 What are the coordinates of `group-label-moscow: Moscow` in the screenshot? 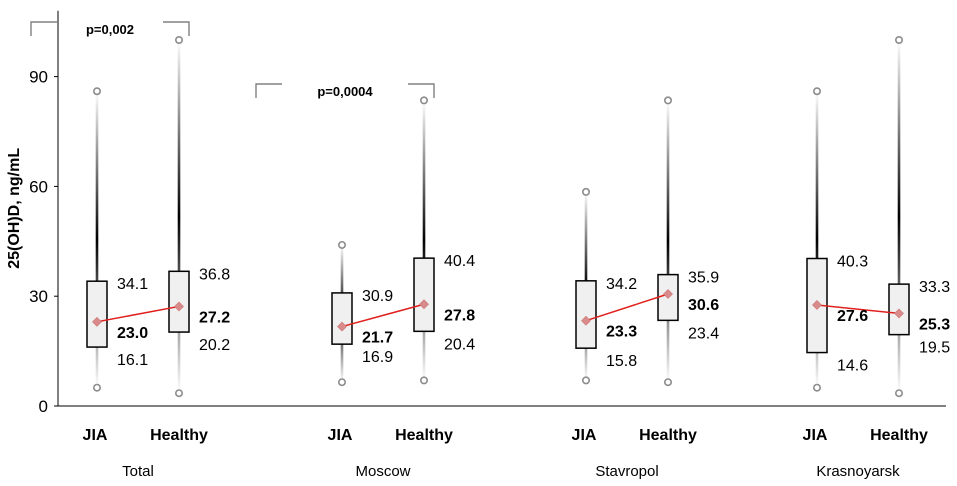 It's located at (382, 471).